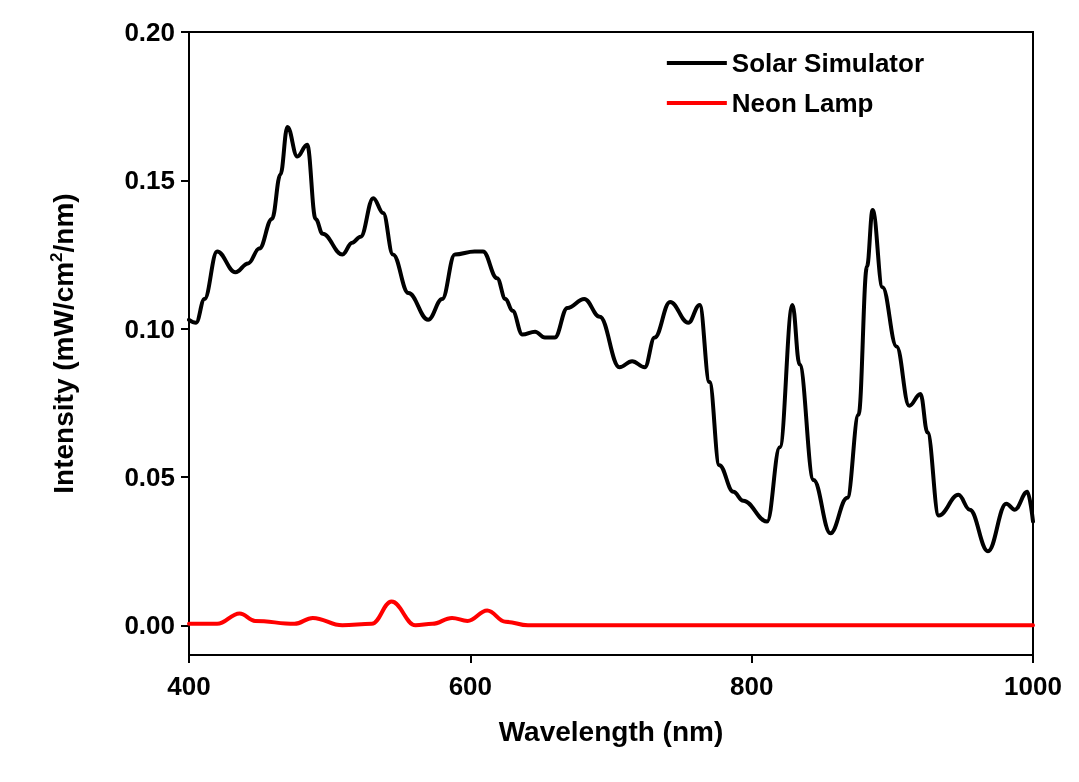 The height and width of the screenshot is (782, 1079). I want to click on line-series, so click(611, 613).